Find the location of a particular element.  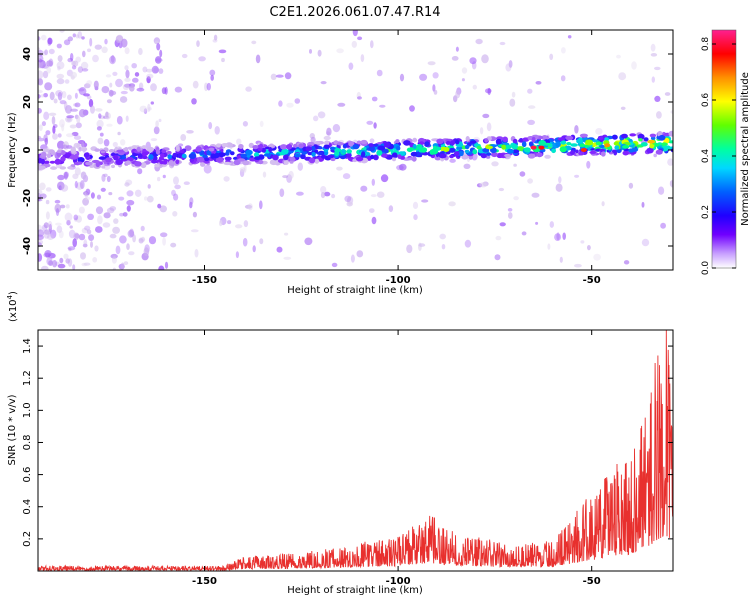

colorbar-tick-label: 0.6 is located at coordinates (706, 100).